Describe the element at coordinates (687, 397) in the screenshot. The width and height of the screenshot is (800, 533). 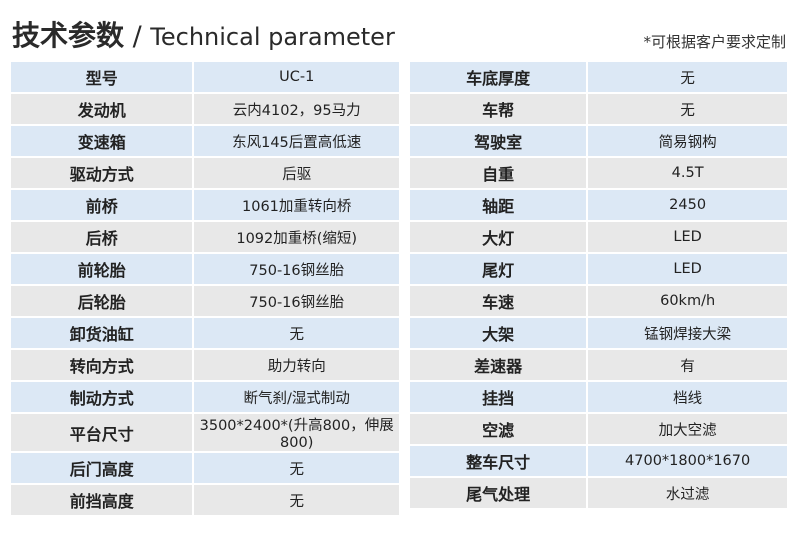
I see `param-value: 档线` at that location.